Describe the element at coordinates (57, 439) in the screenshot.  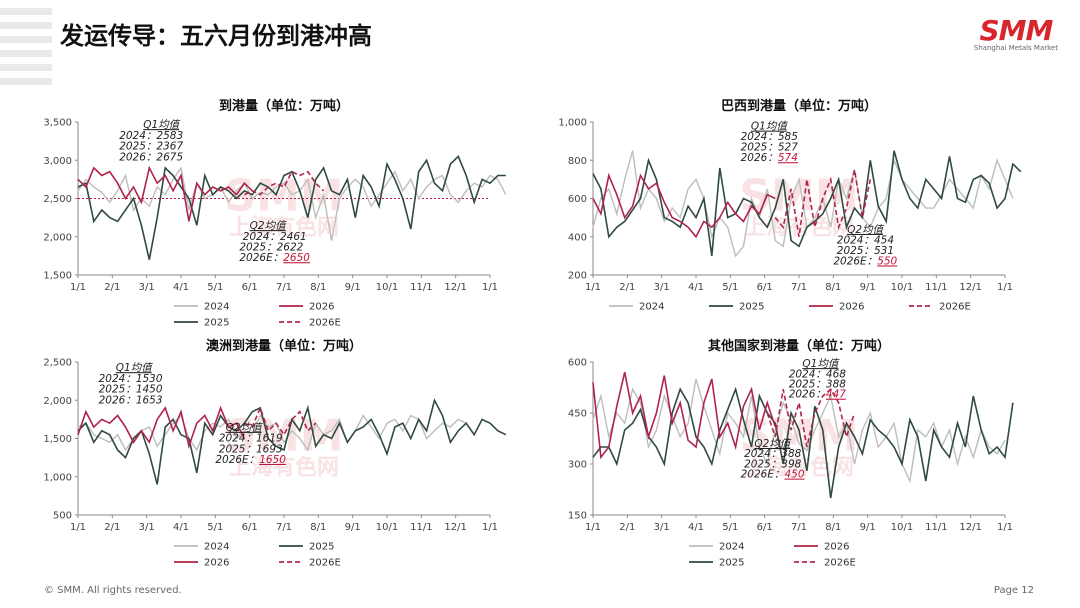
I see `y-tick-label: 1,500` at that location.